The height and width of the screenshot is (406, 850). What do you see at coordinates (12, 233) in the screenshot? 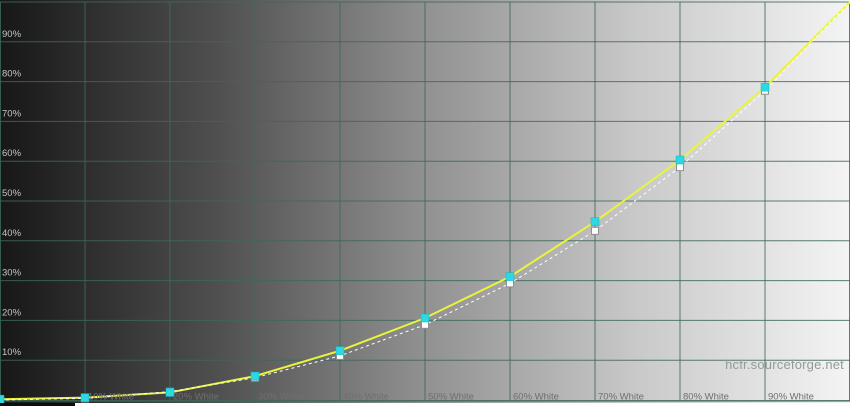
I see `y-tick-label-40: 40%` at bounding box center [12, 233].